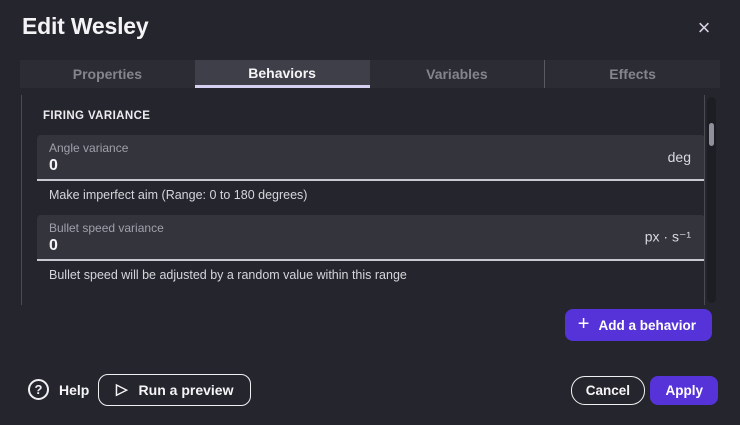 The image size is (740, 425). I want to click on angle-variance-field: Angle variance deg, so click(370, 158).